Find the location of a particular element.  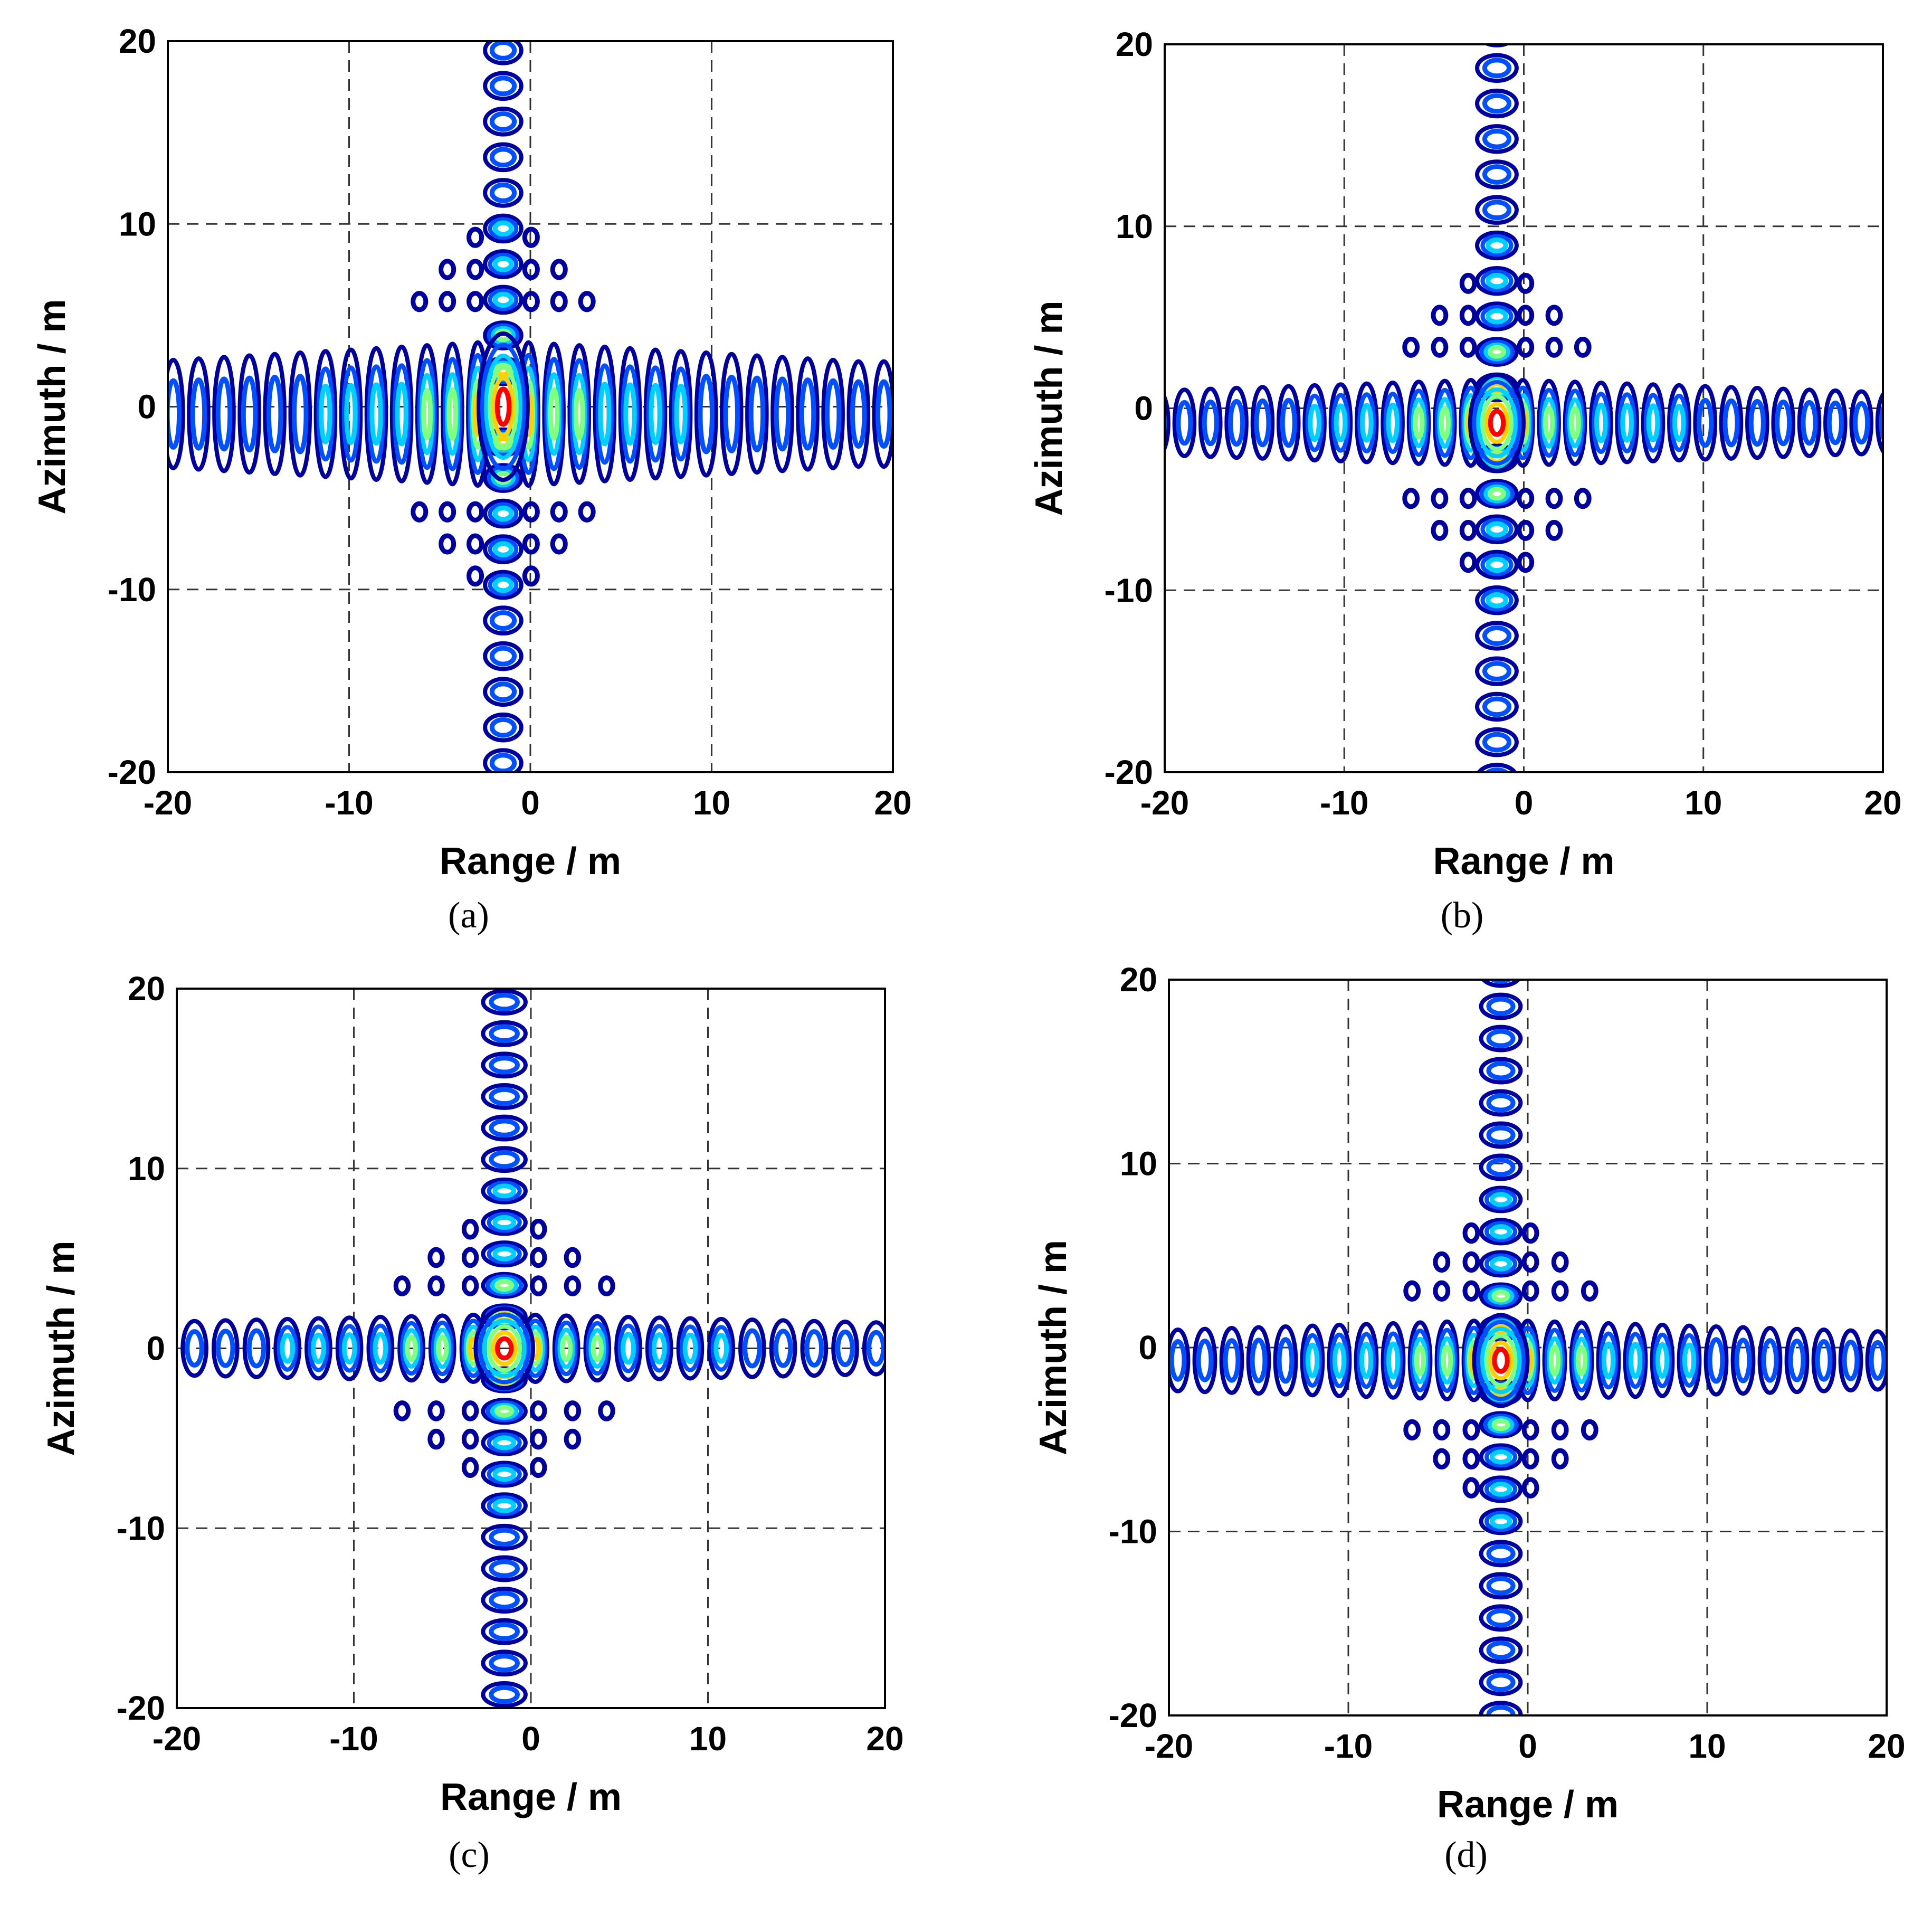

x-tick-label: -20 is located at coordinates (1169, 1746).